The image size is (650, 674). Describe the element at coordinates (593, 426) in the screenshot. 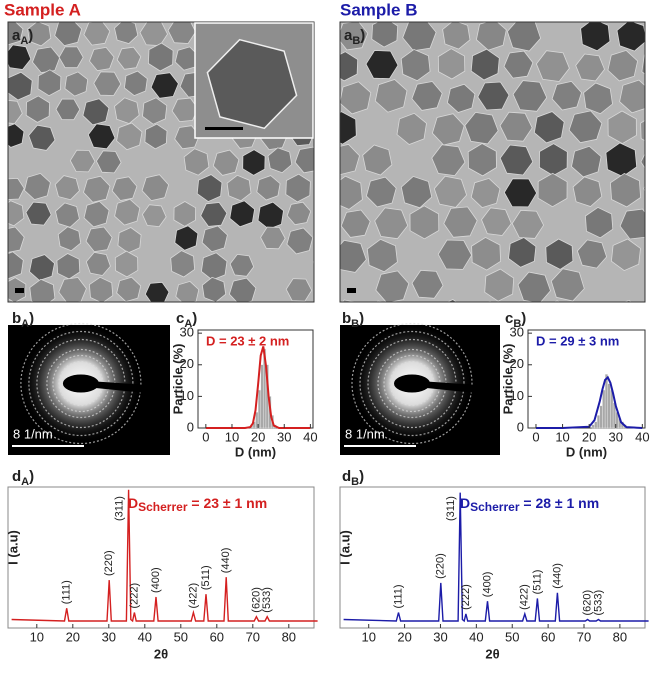

I see `hist-bar` at that location.